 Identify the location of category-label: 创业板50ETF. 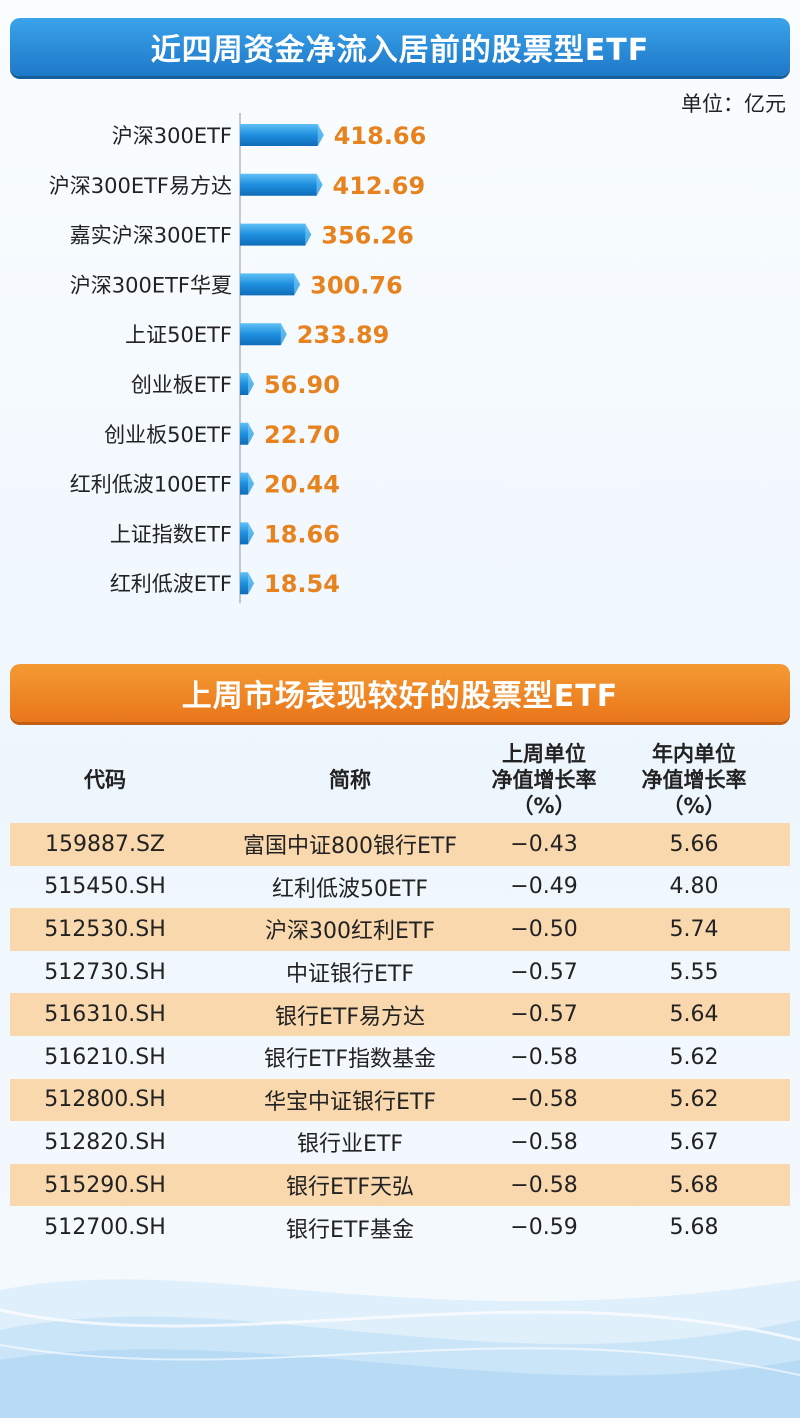
(168, 435).